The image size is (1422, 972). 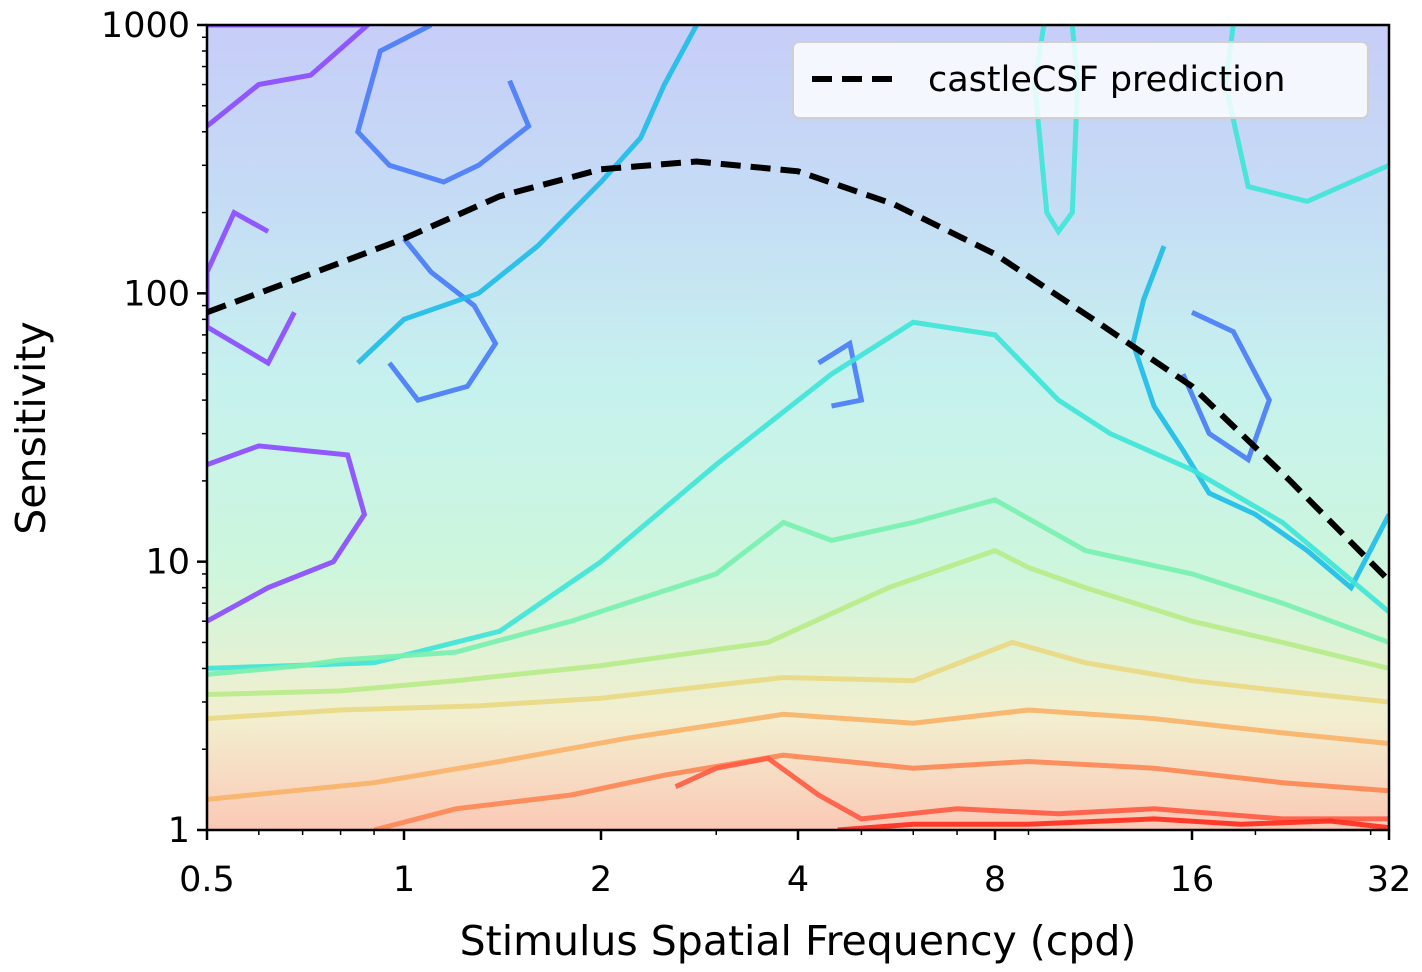 I want to click on y-tick-label-0: 1, so click(x=179, y=831).